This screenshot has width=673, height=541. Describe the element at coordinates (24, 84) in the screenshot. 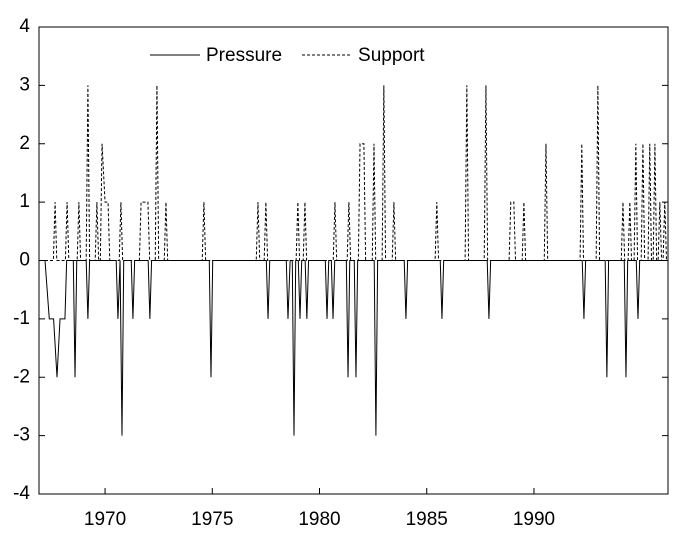

I see `y-tick-label: 3` at that location.